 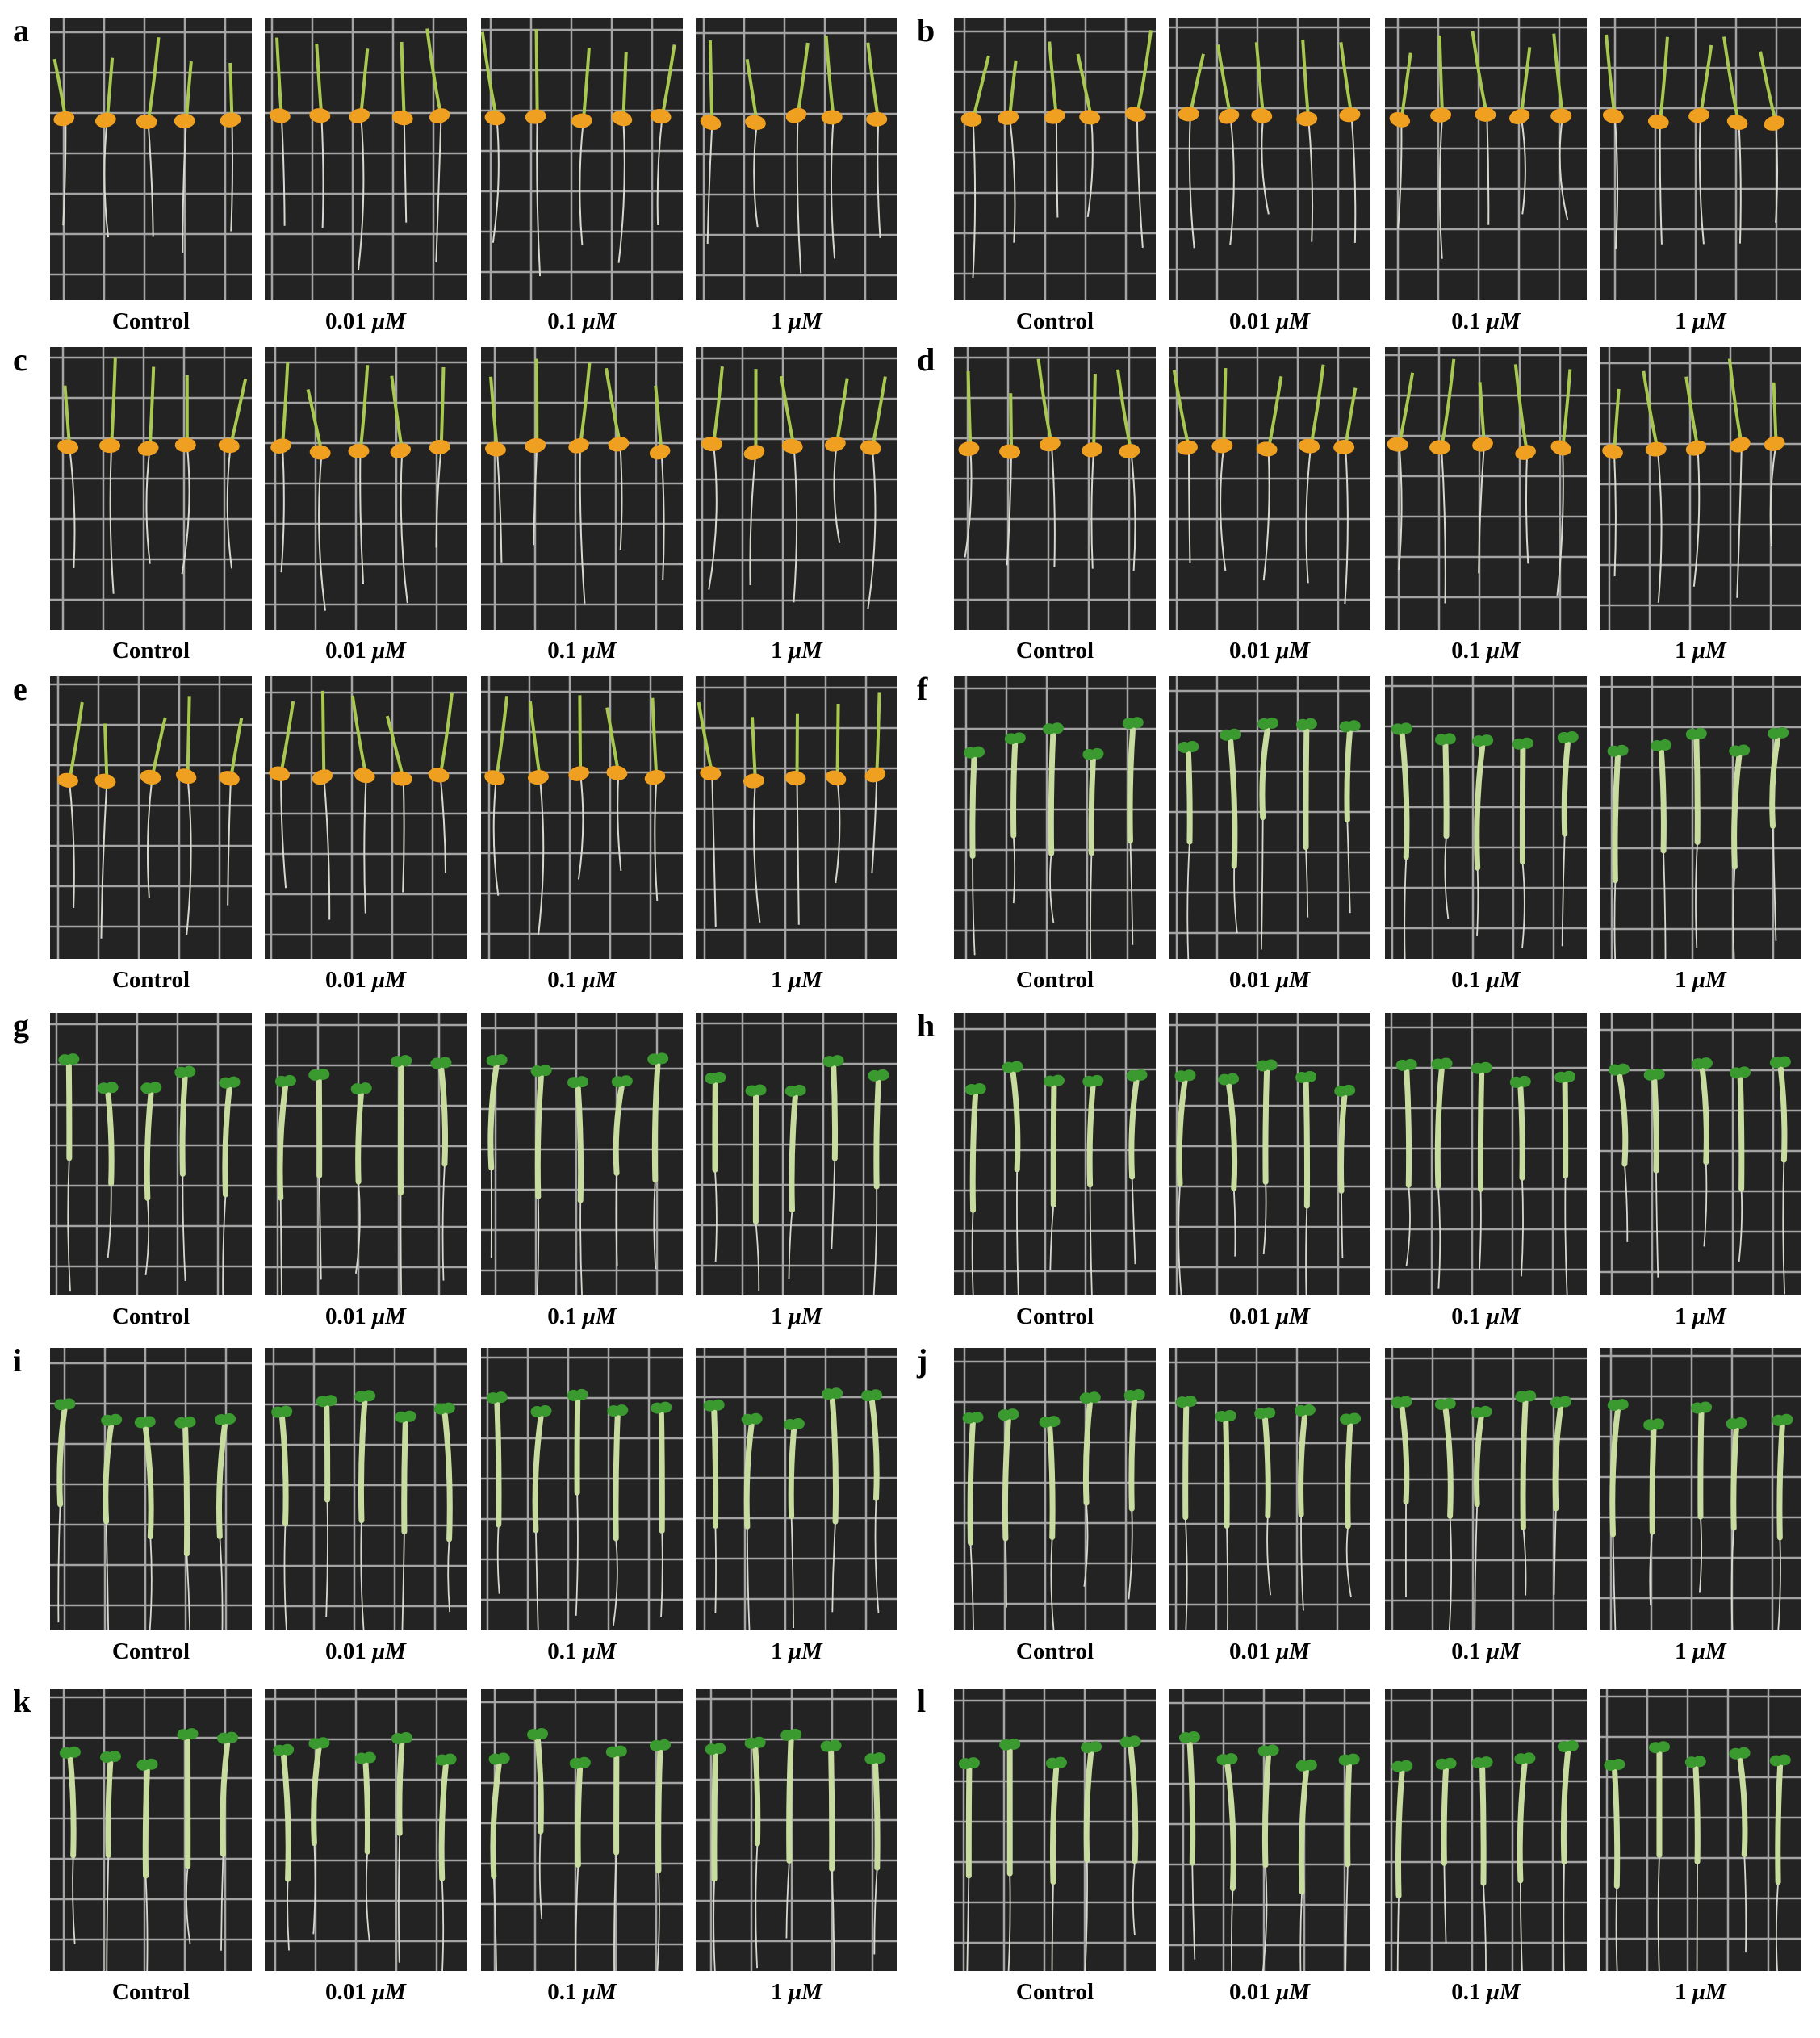 I want to click on treatment-value: 0.1, so click(x=1466, y=1992).